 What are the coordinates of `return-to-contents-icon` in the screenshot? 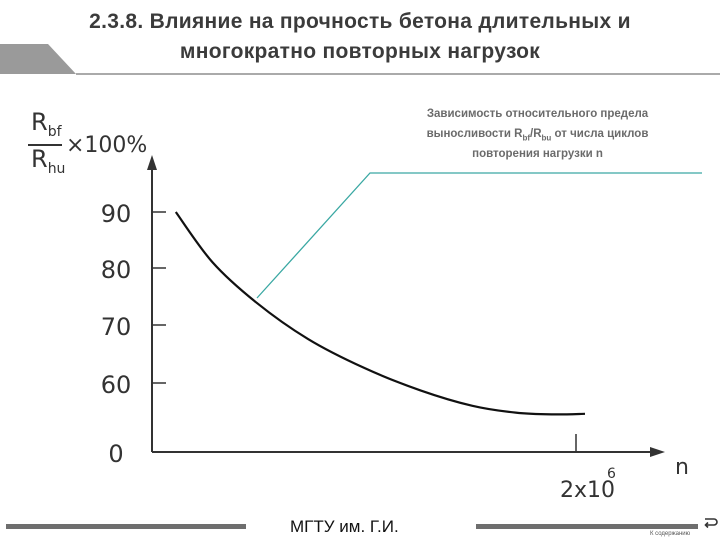 It's located at (710, 522).